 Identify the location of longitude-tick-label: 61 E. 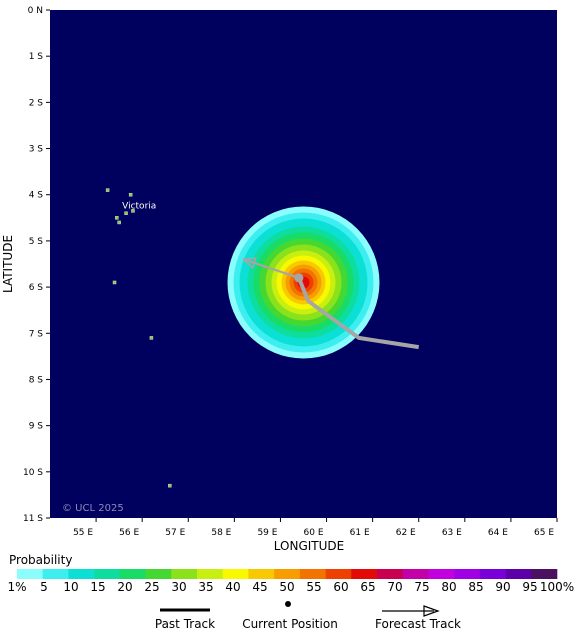
(360, 533).